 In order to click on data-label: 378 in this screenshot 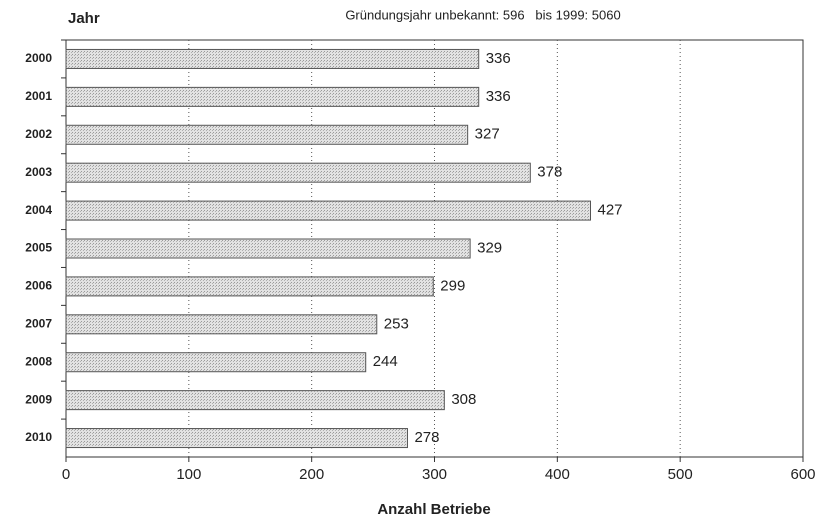, I will do `click(549, 172)`.